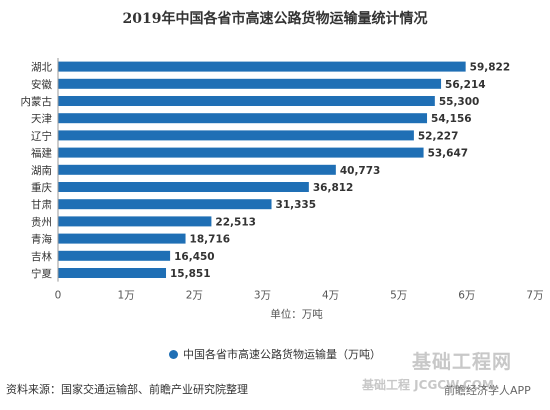 This screenshot has height=410, width=550. What do you see at coordinates (41, 68) in the screenshot?
I see `category-label: 湖北` at bounding box center [41, 68].